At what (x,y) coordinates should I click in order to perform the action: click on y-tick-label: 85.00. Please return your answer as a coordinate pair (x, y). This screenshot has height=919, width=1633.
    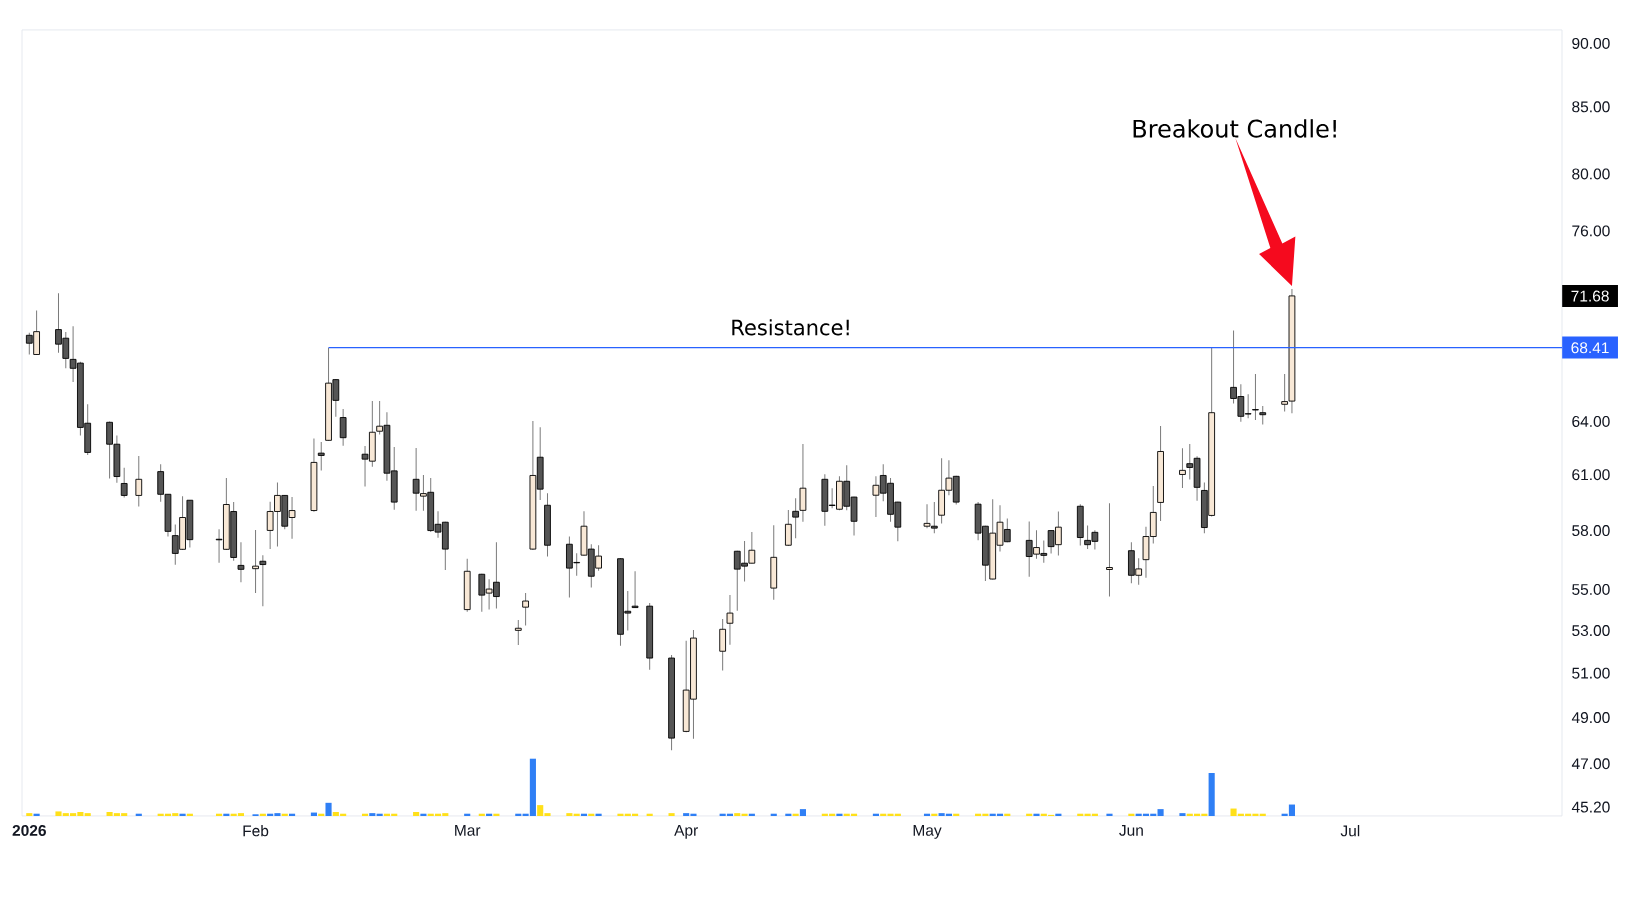
    Looking at the image, I should click on (1591, 107).